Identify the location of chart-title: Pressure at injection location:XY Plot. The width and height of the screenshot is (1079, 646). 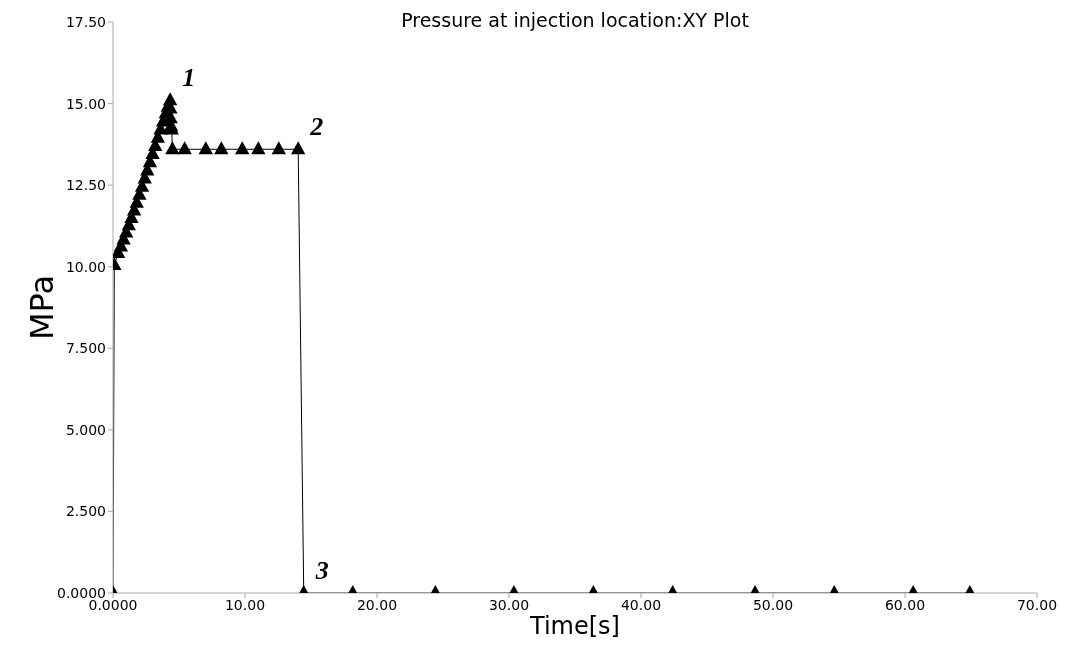
(575, 20).